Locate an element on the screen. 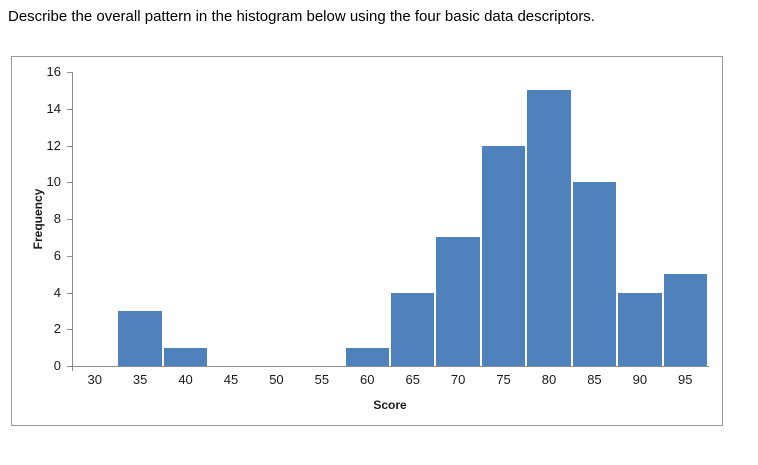  y-tick-label: 8 is located at coordinates (57, 218).